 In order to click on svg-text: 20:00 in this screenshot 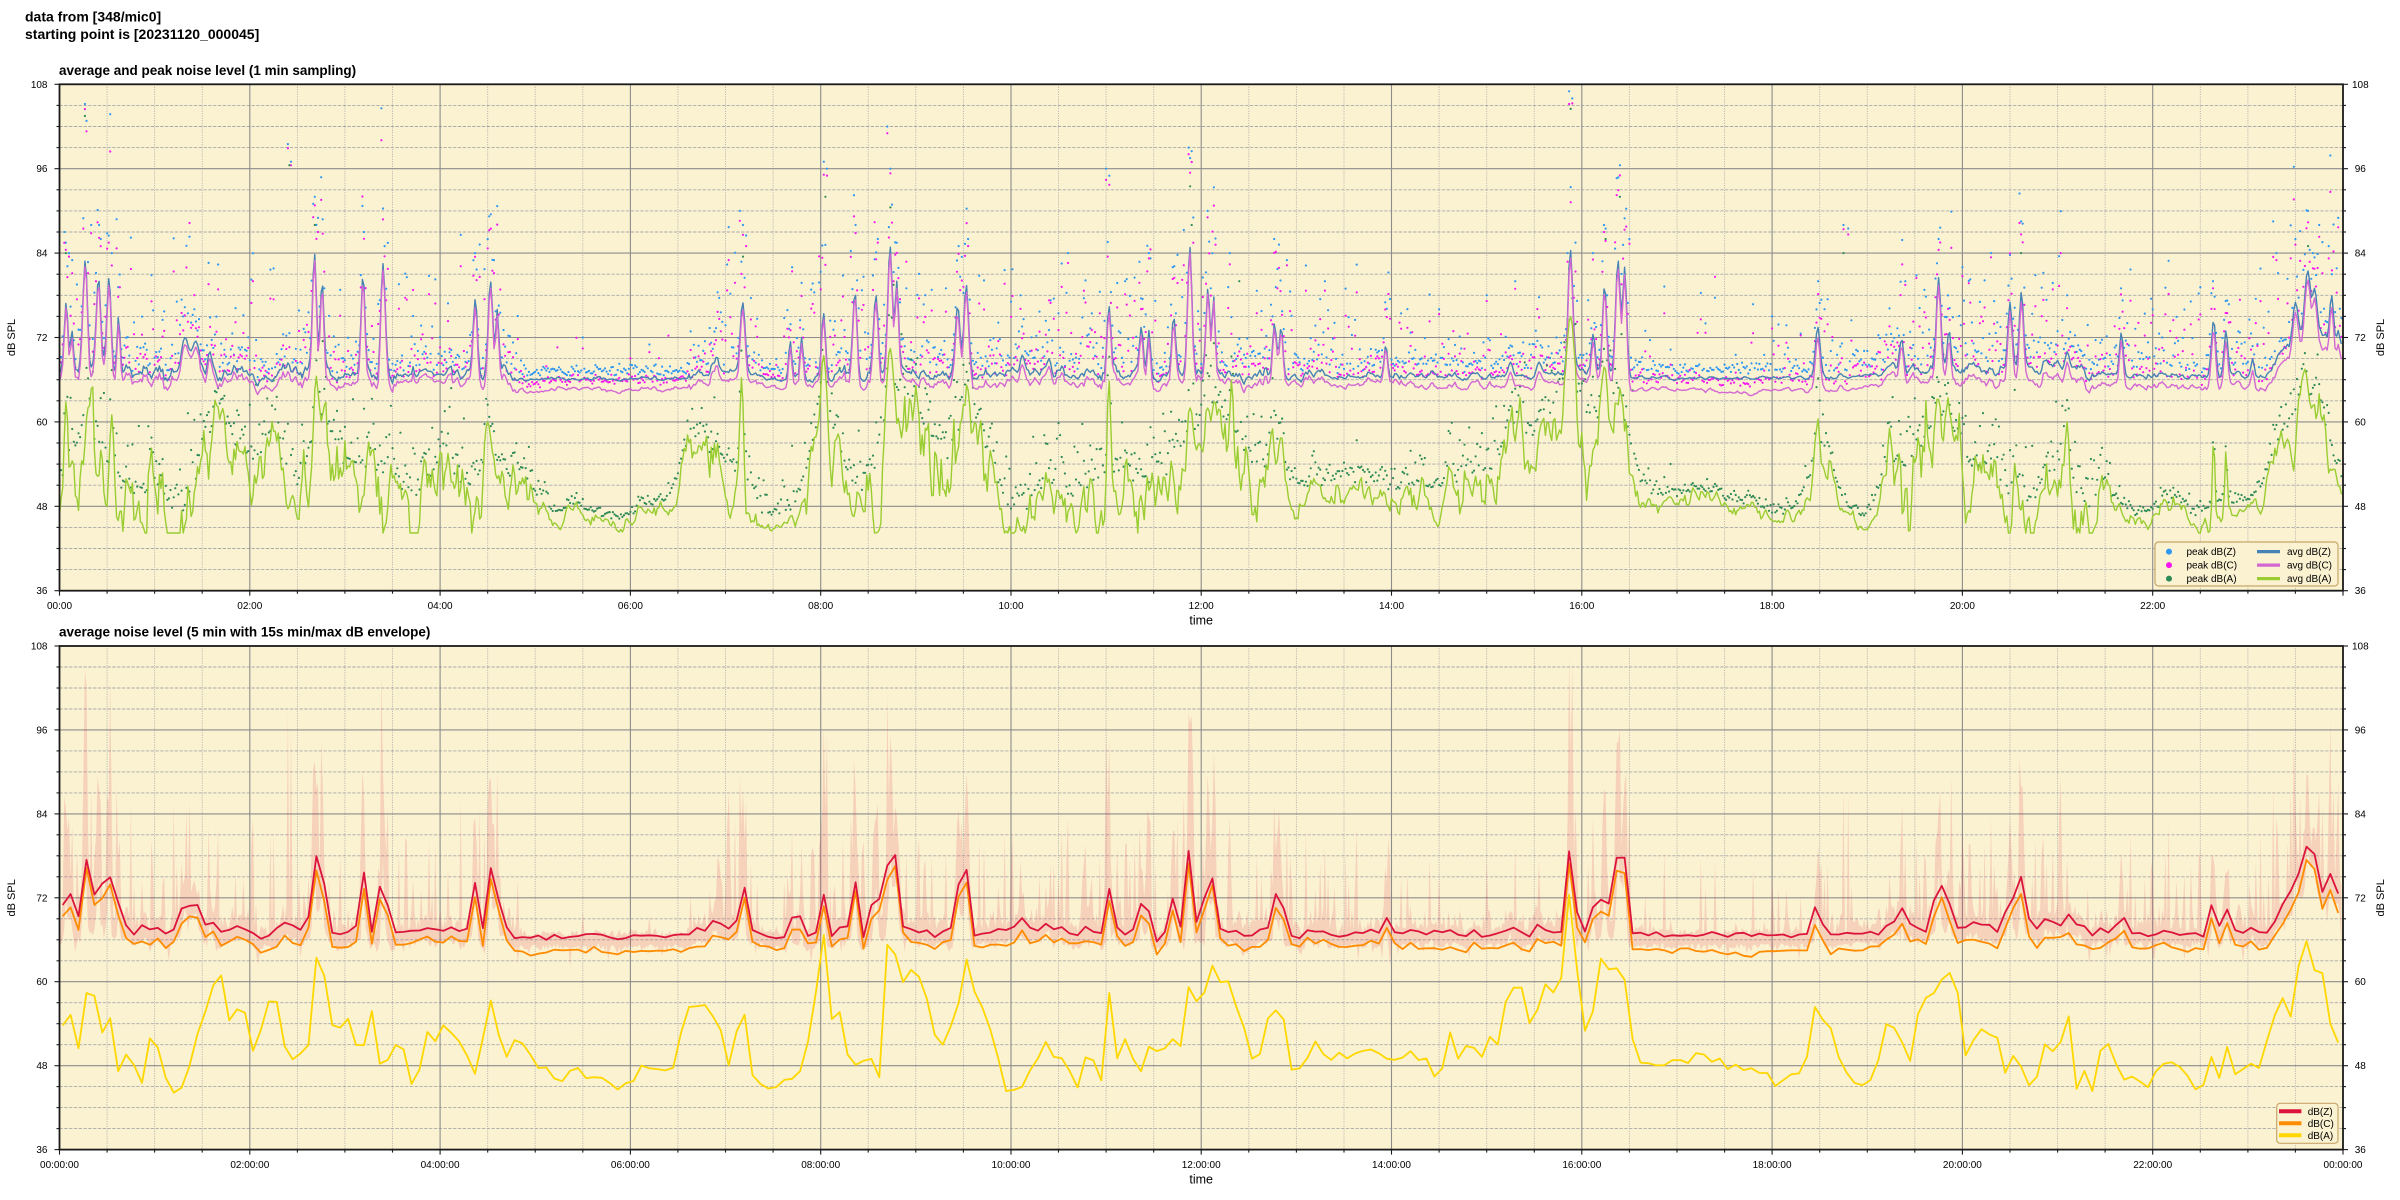, I will do `click(1962, 606)`.